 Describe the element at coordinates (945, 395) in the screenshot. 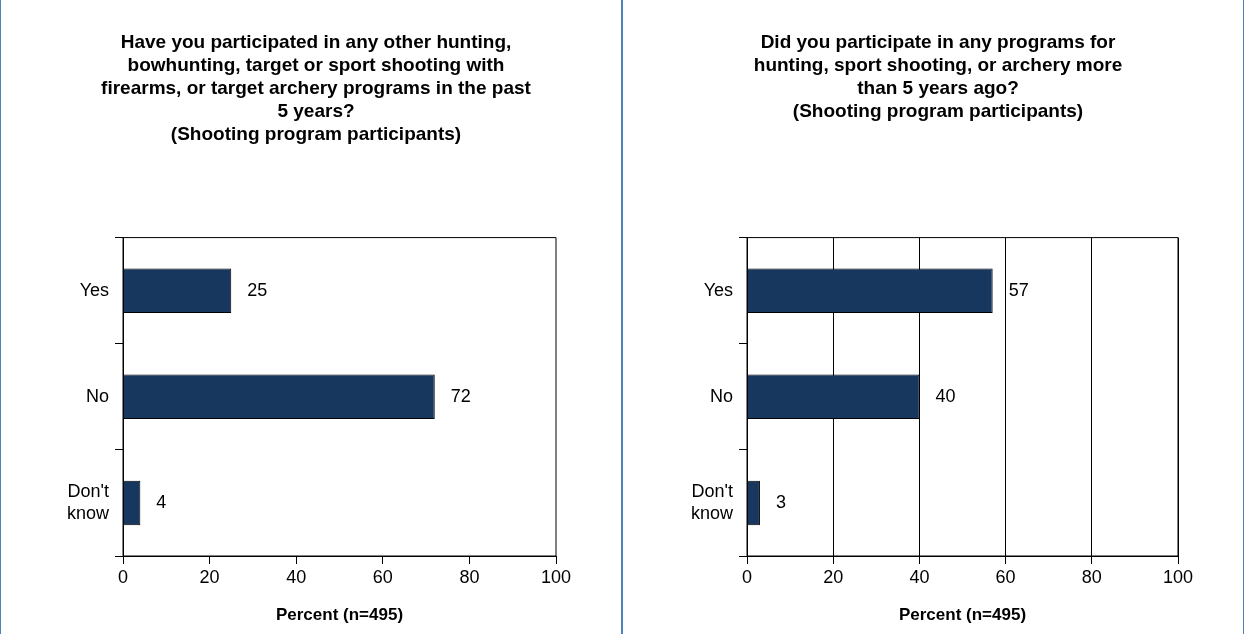

I see `data-label: 40` at that location.